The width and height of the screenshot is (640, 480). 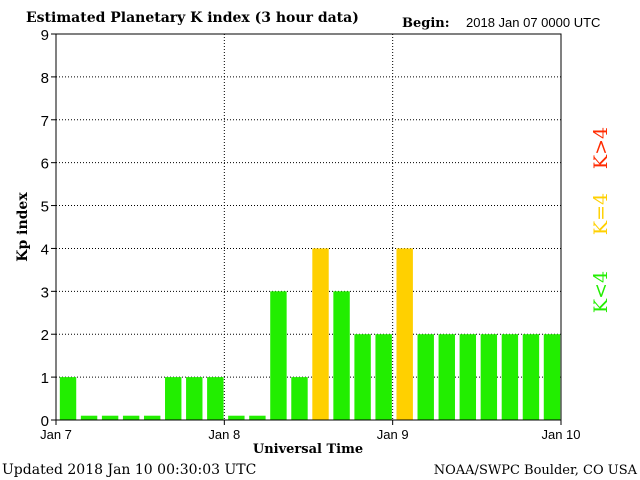 I want to click on updated-timestamp: Updated 2018 Jan 10 00:30:03 UTC, so click(x=129, y=470).